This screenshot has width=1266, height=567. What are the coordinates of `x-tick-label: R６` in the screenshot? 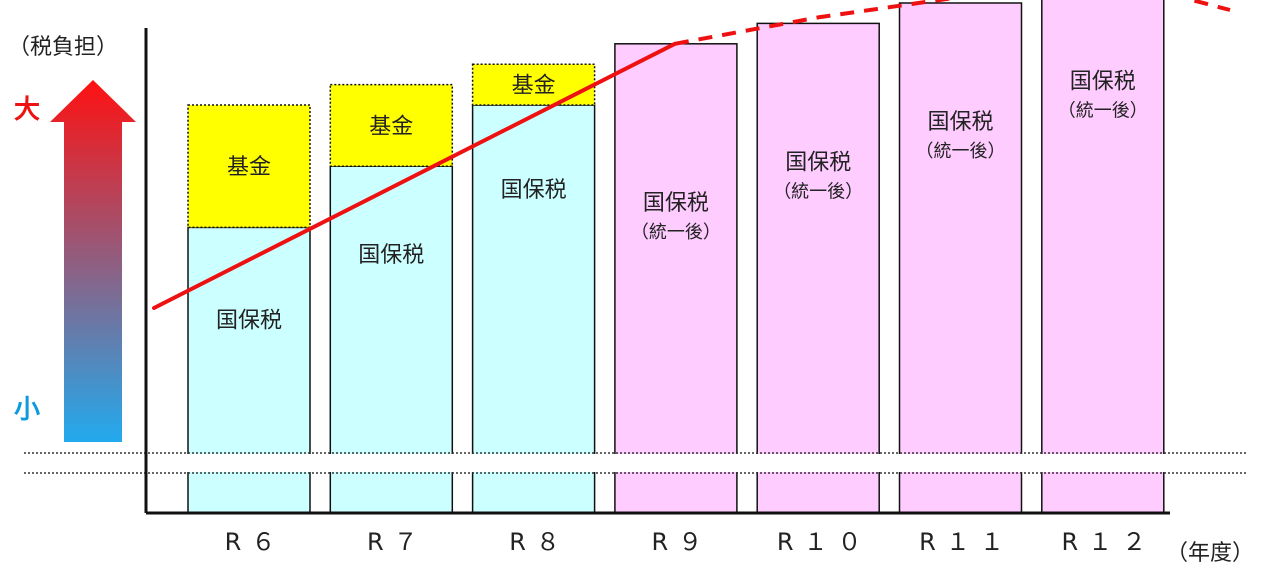 It's located at (255, 542).